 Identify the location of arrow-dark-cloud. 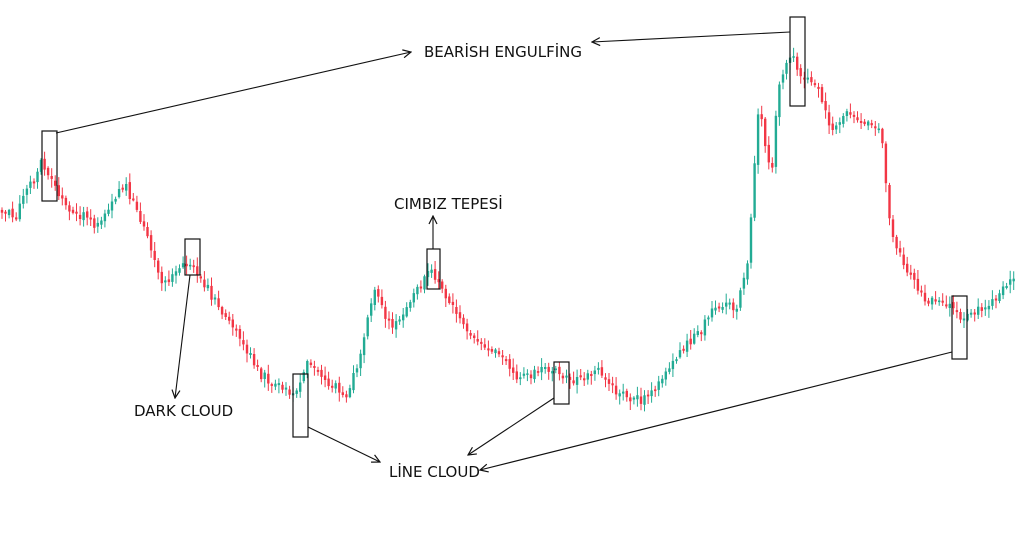
(183, 336).